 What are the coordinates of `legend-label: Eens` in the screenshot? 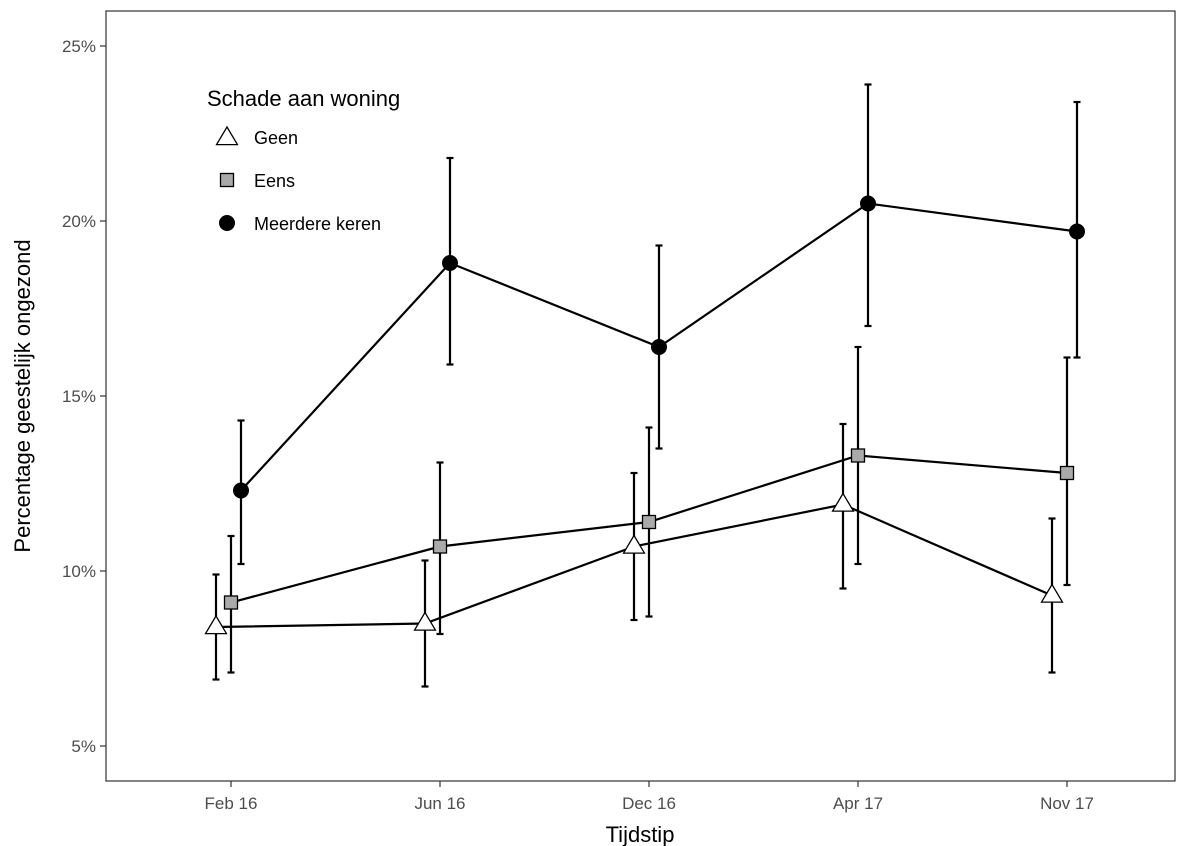 It's located at (274, 181).